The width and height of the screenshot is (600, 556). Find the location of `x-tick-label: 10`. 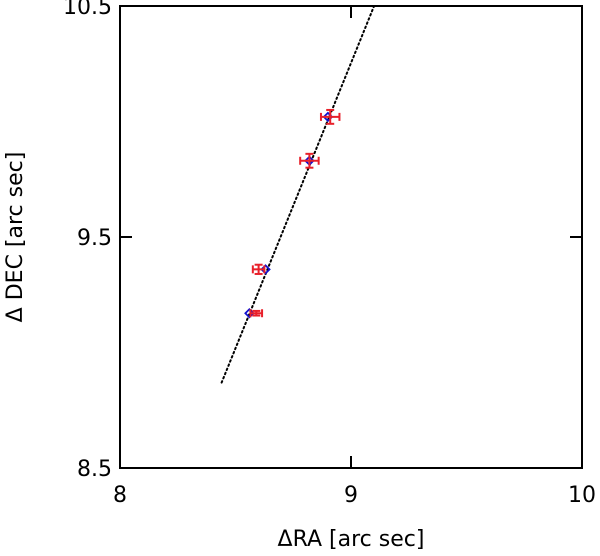

x-tick-label: 10 is located at coordinates (582, 495).